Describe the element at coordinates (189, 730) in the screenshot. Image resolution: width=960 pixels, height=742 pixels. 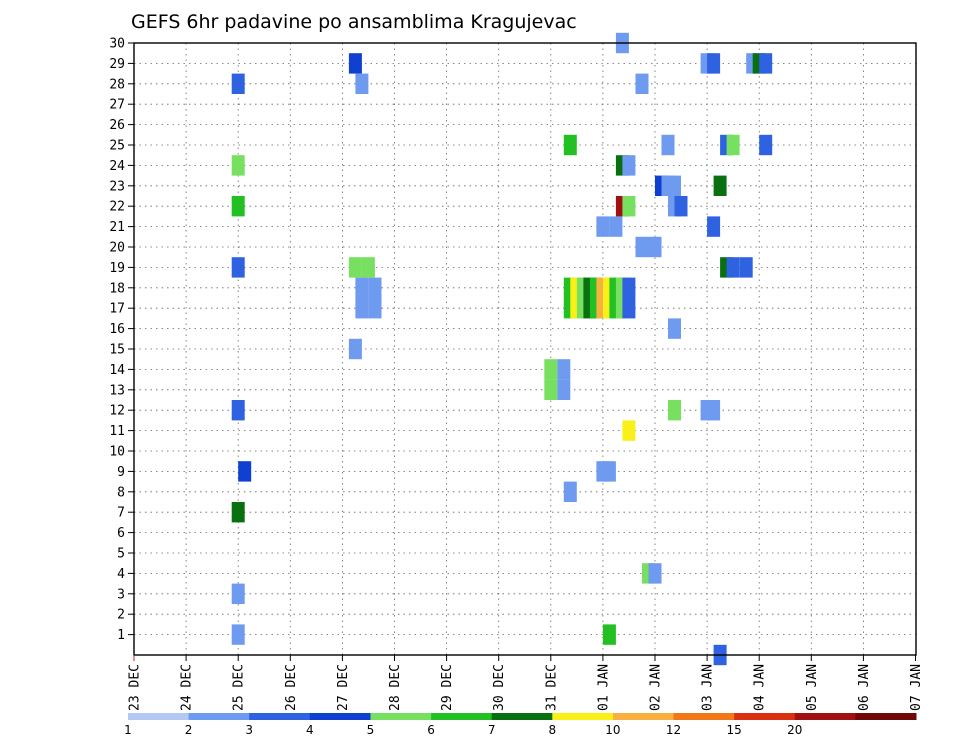
I see `colorbar-label: 2` at that location.